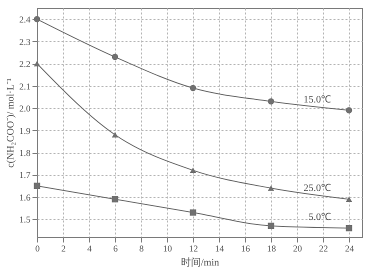  What do you see at coordinates (25, 219) in the screenshot?
I see `y-tick-label: 1.5` at bounding box center [25, 219].